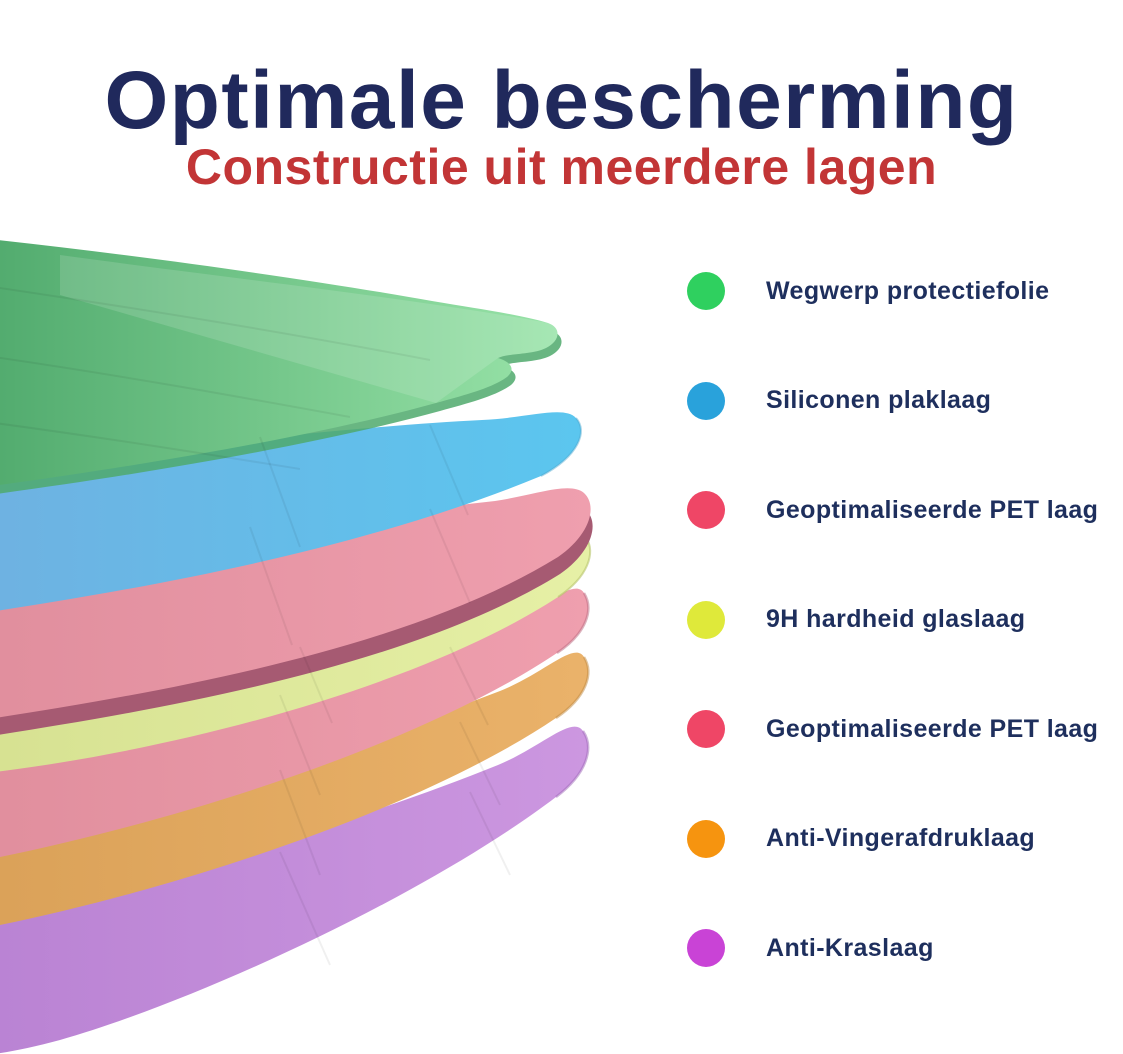  I want to click on film-sheen, so click(309, 329).